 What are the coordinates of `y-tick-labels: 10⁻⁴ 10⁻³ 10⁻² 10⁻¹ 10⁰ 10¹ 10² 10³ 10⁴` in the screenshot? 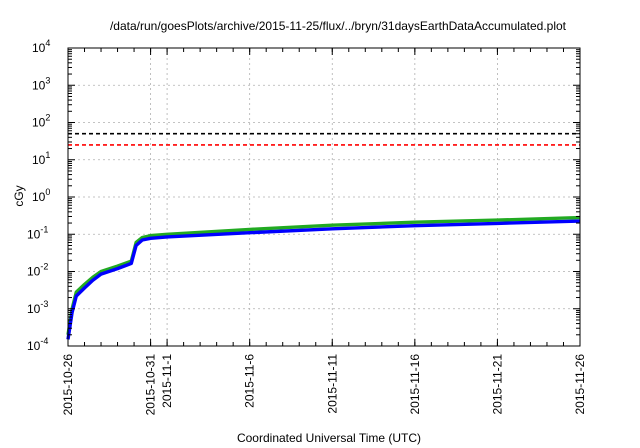 It's located at (38, 195).